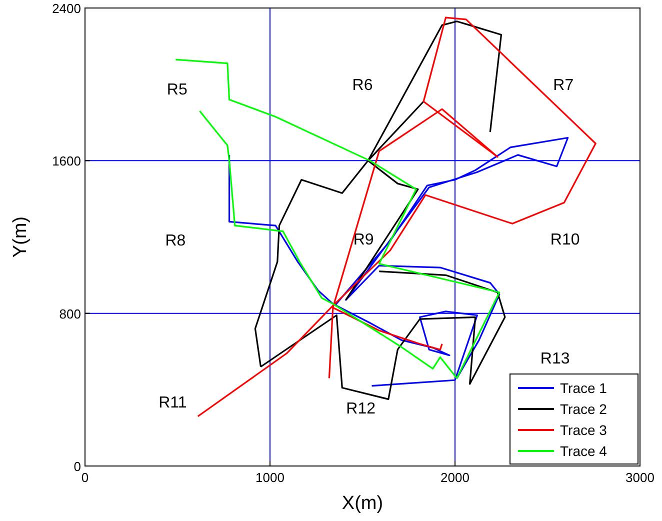 This screenshot has height=521, width=662. I want to click on y-tick-label: 0, so click(77, 466).